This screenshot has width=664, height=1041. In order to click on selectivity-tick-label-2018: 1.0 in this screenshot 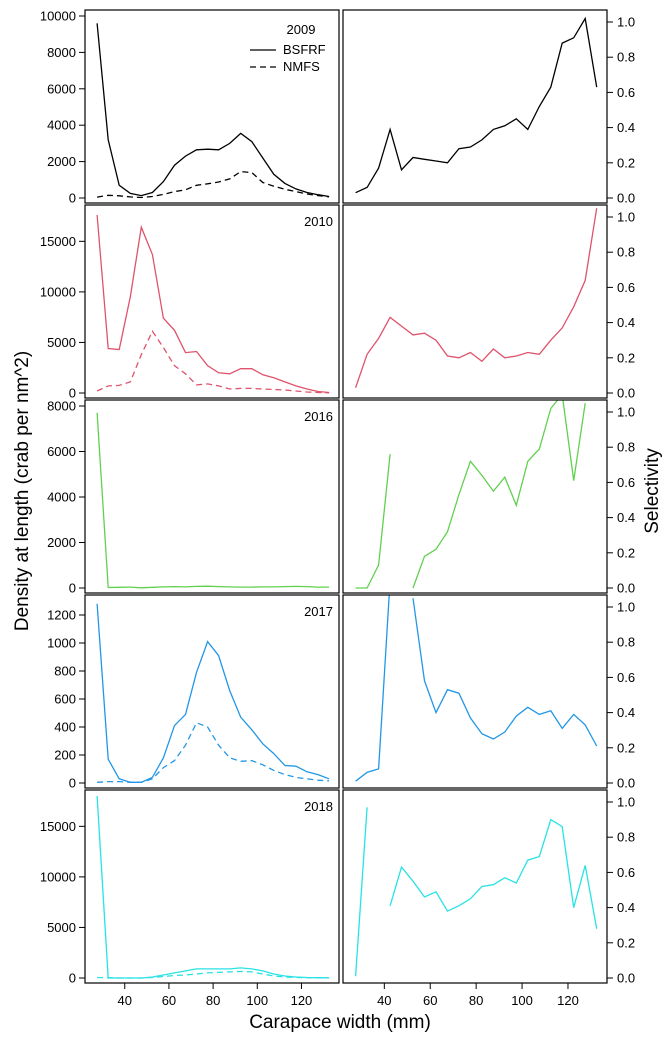, I will do `click(626, 802)`.